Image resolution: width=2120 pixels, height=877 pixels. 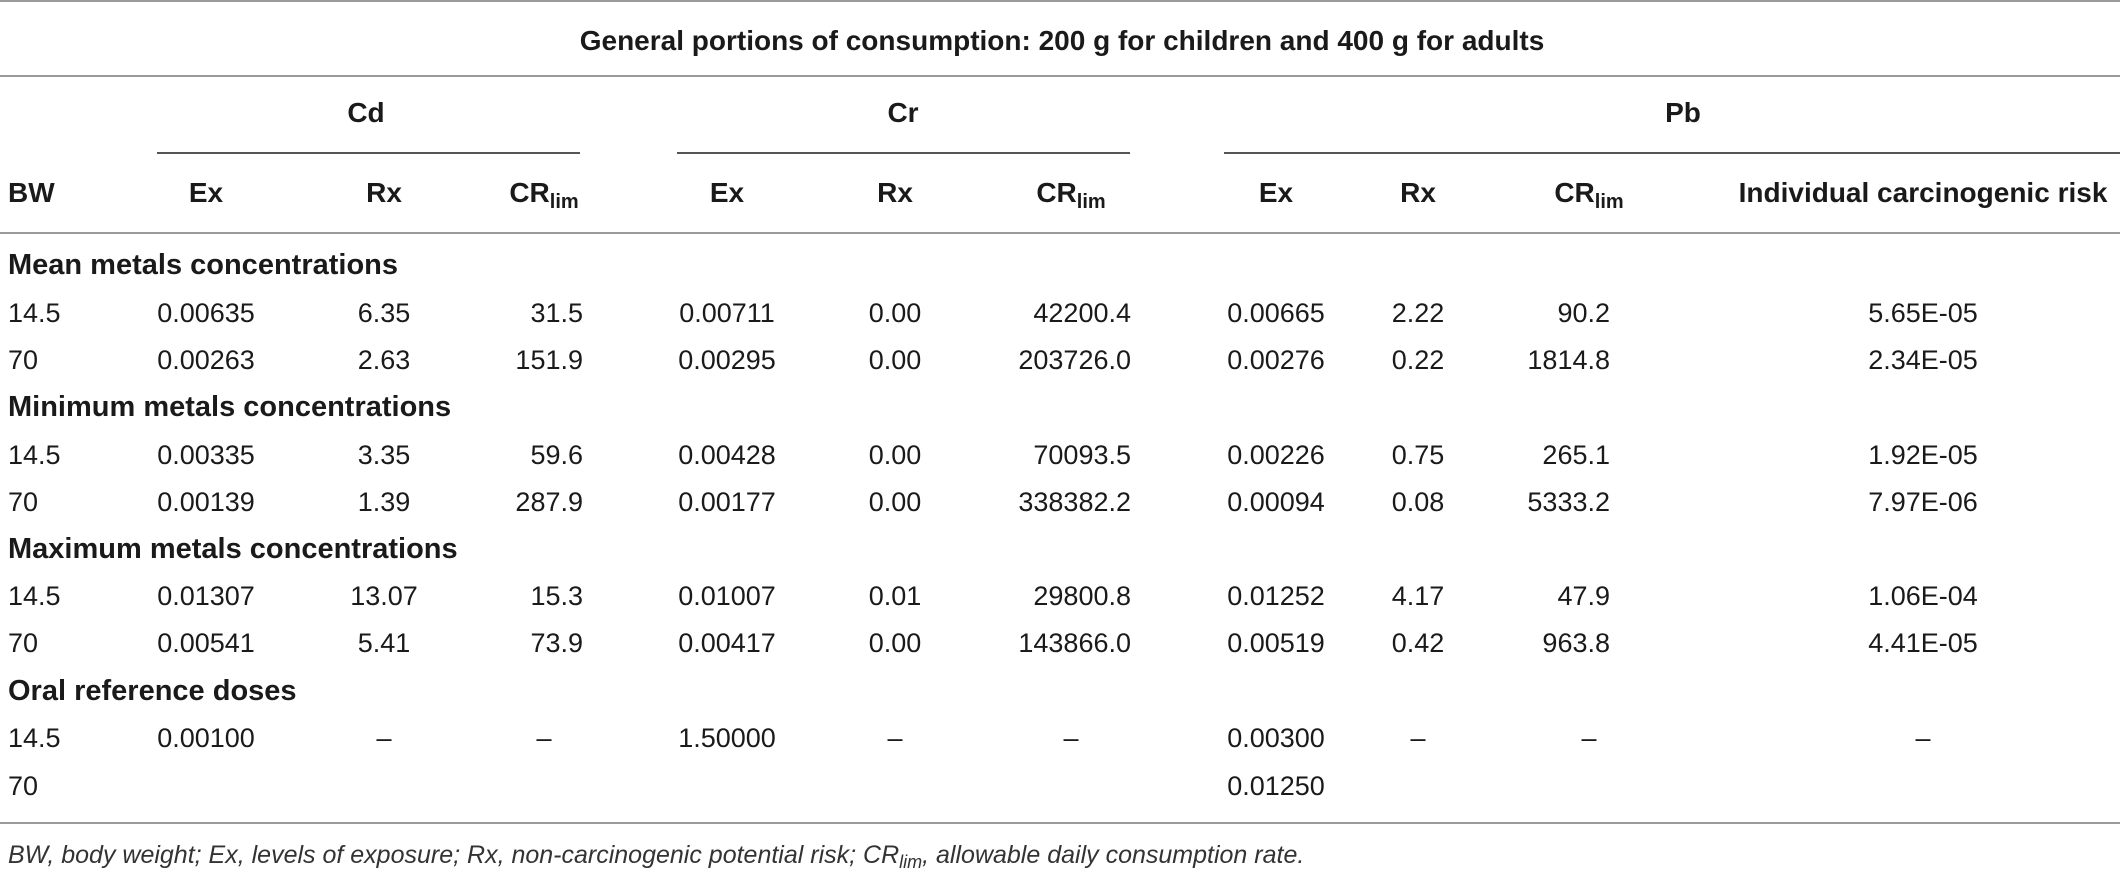 What do you see at coordinates (384, 455) in the screenshot?
I see `cell-cd-rx: 3.35` at bounding box center [384, 455].